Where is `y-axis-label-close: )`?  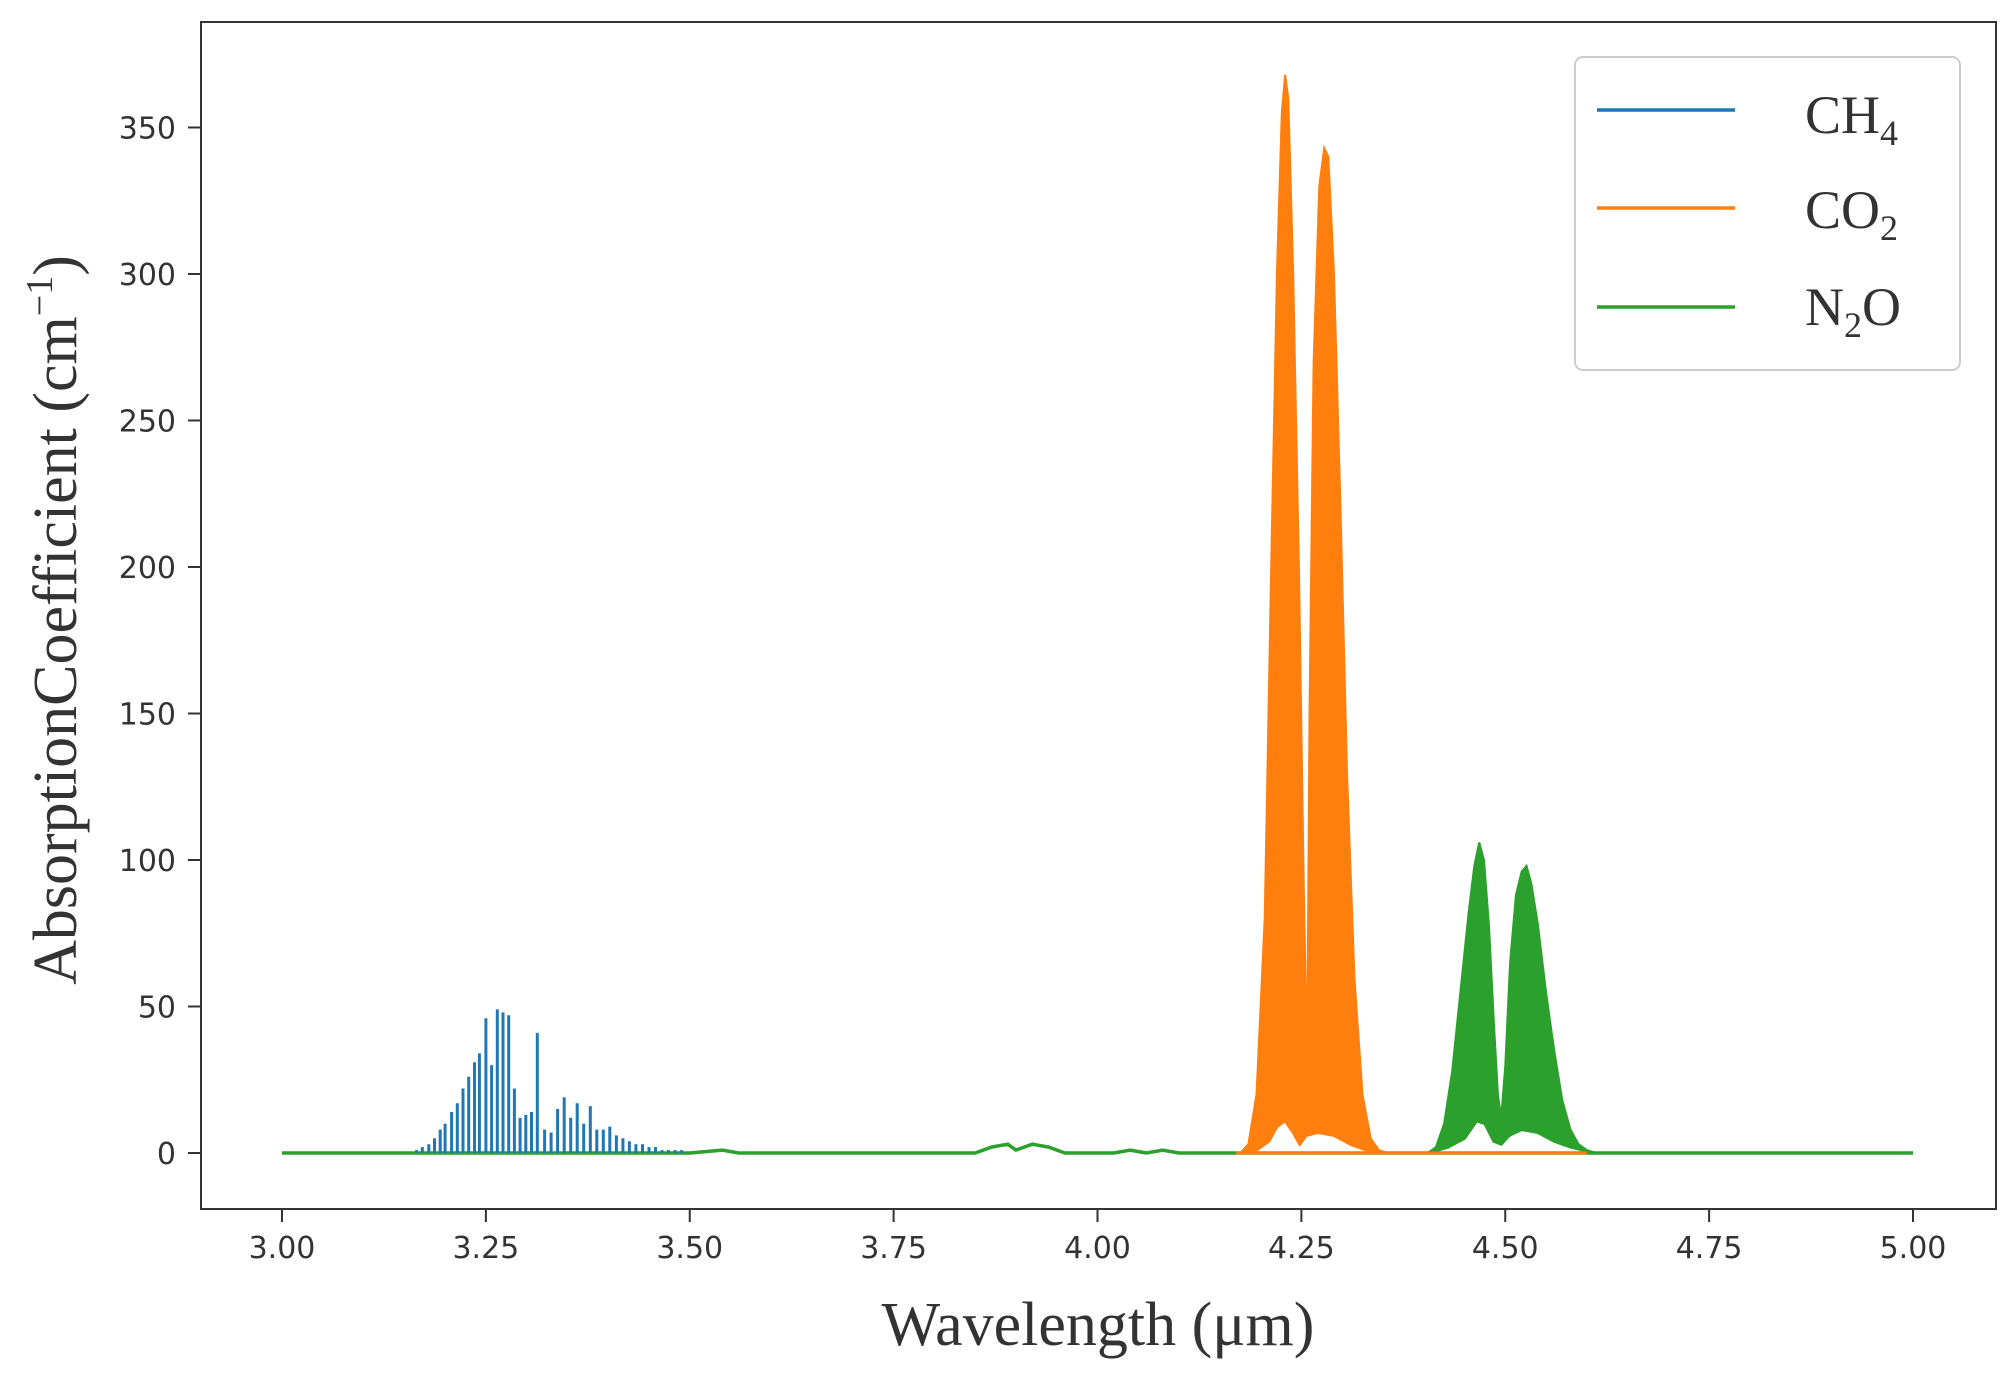
y-axis-label-close: ) is located at coordinates (56, 265).